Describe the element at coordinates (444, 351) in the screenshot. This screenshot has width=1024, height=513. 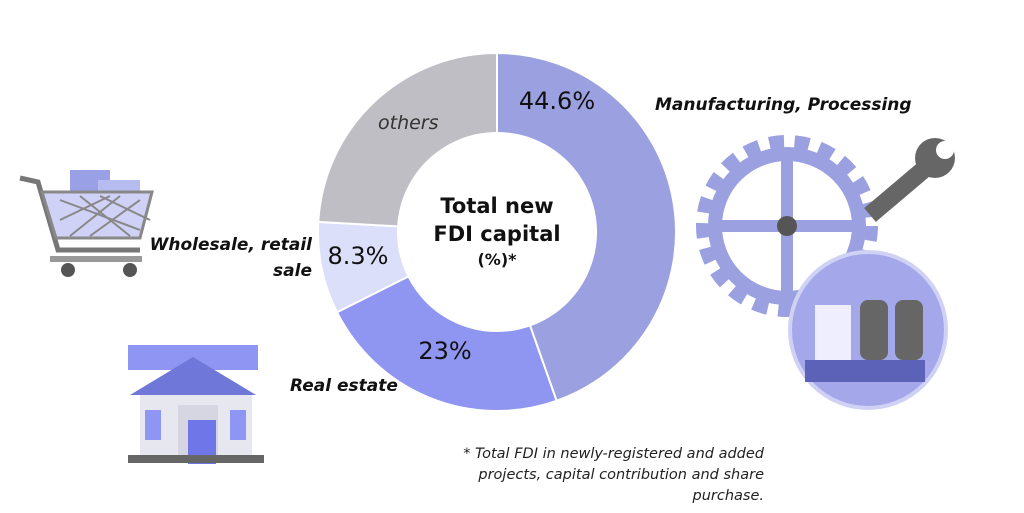
I see `value-label: 23%` at that location.